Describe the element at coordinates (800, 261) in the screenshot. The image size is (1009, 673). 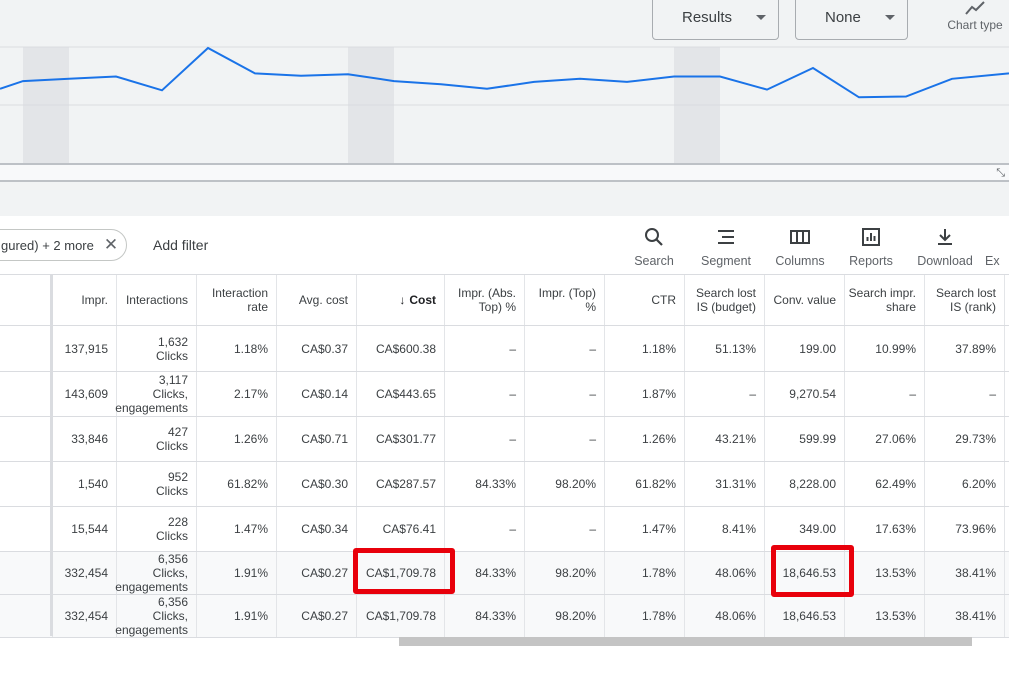
I see `columns-button-label: Columns` at that location.